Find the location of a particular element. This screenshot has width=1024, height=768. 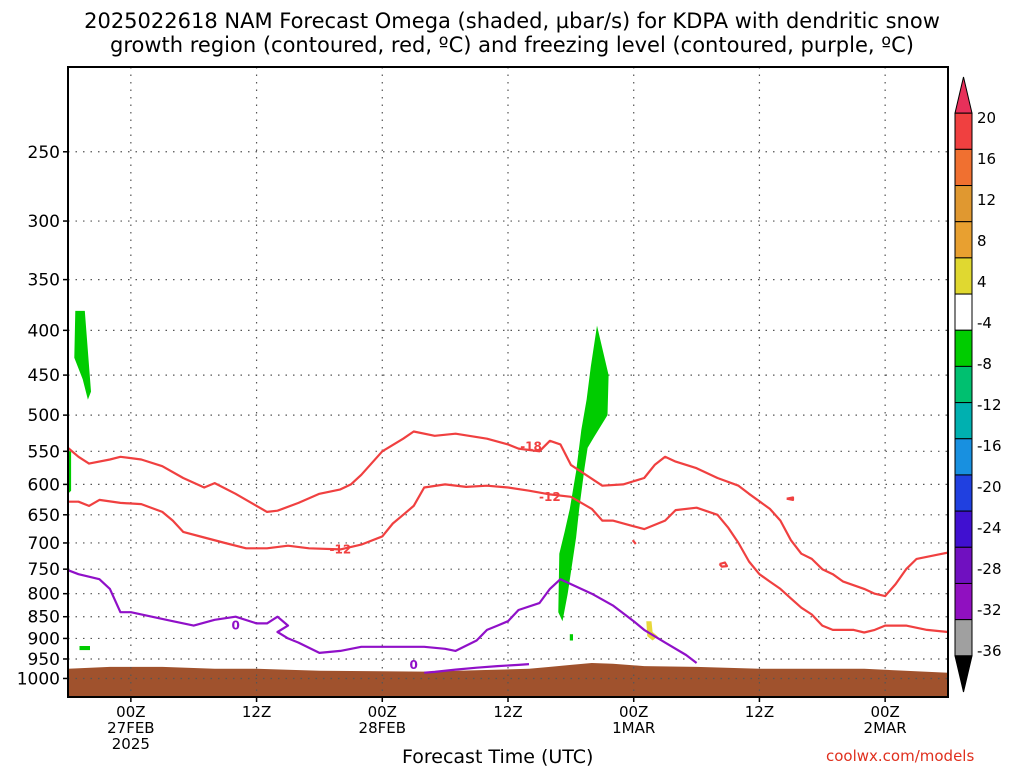

x-tick-label-30-1: 28FEB is located at coordinates (382, 728).